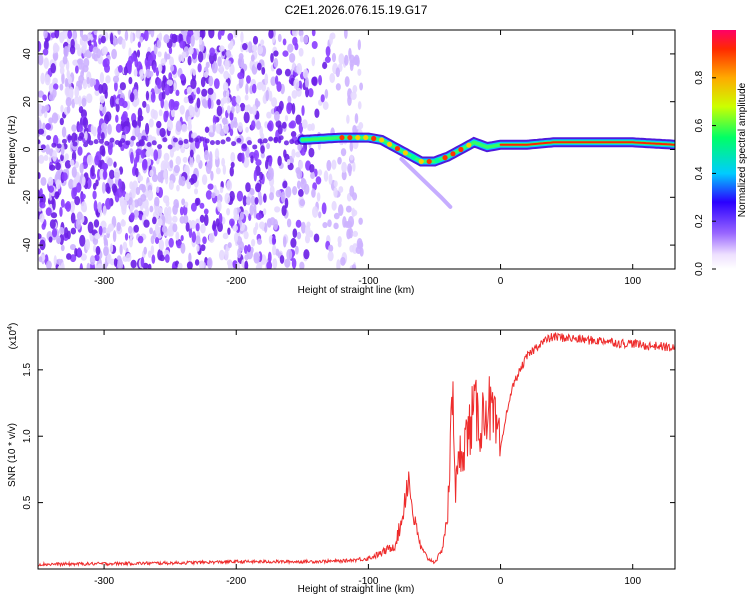 This screenshot has height=600, width=750. What do you see at coordinates (368, 281) in the screenshot?
I see `spectrogram-x-tick-label: -100` at bounding box center [368, 281].